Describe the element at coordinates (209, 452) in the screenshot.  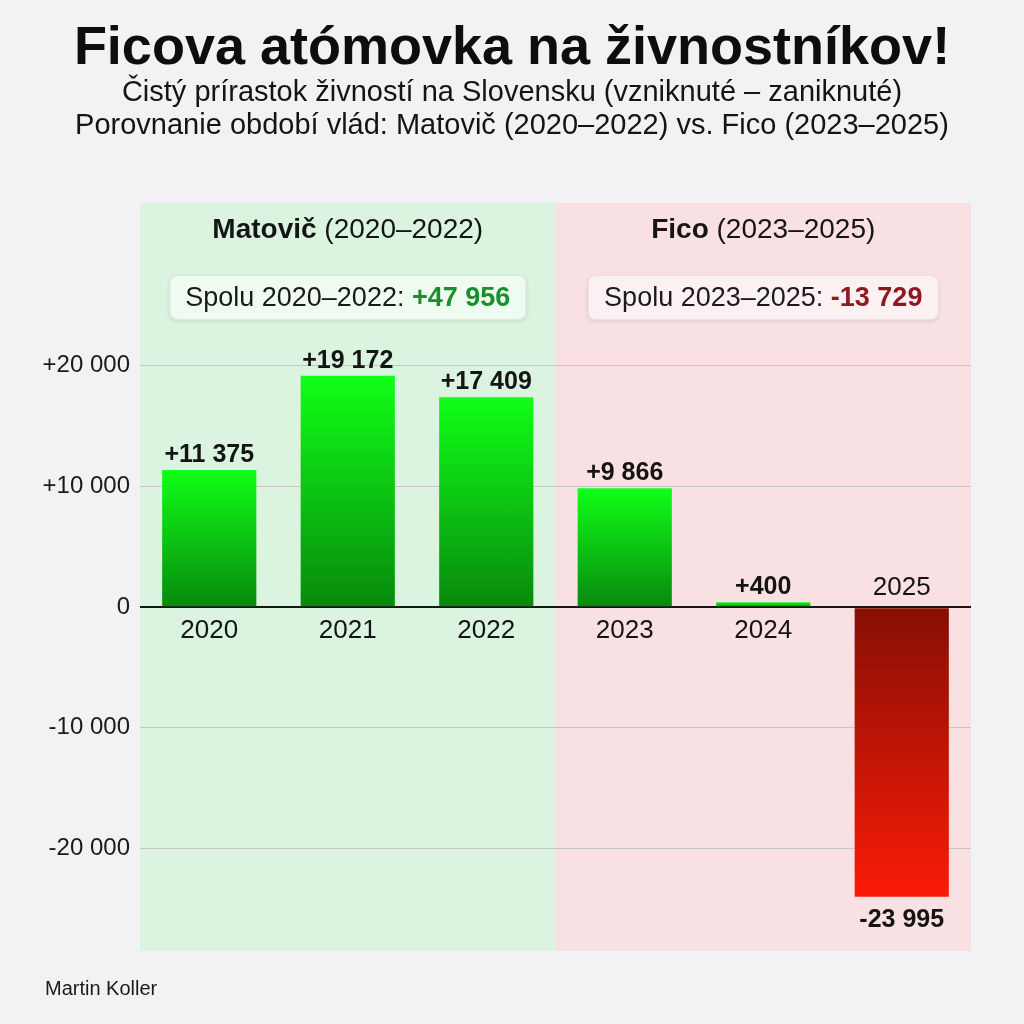
I see `data-label: +11 375` at that location.